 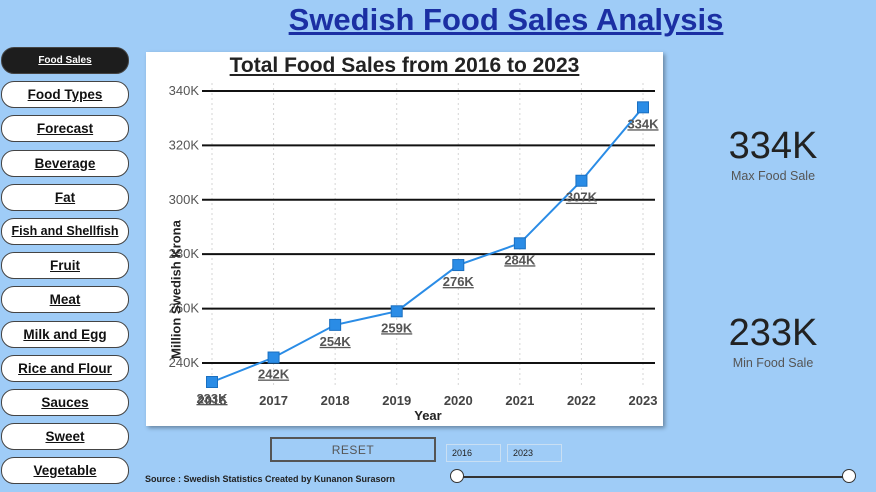 I want to click on nav-button-milk-and-egg: Milk and Egg, so click(x=65, y=334).